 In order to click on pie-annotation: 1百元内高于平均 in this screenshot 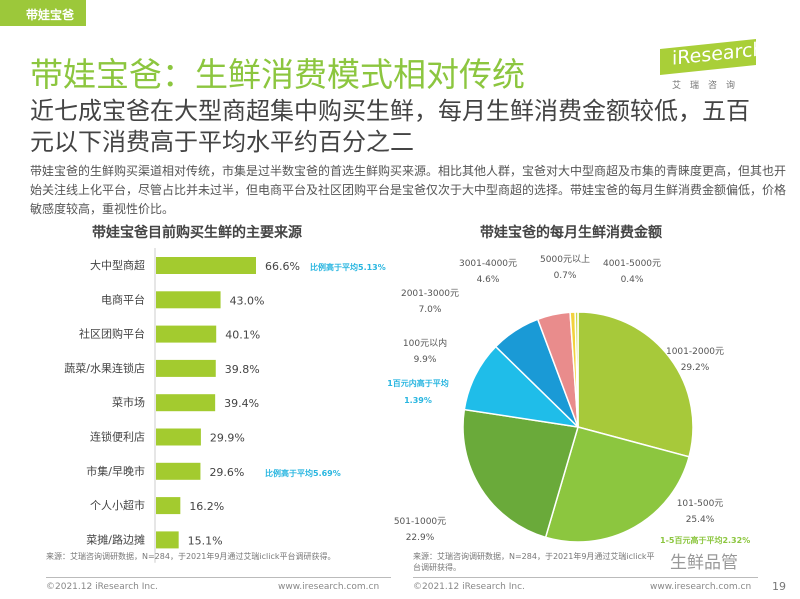, I will do `click(418, 383)`.